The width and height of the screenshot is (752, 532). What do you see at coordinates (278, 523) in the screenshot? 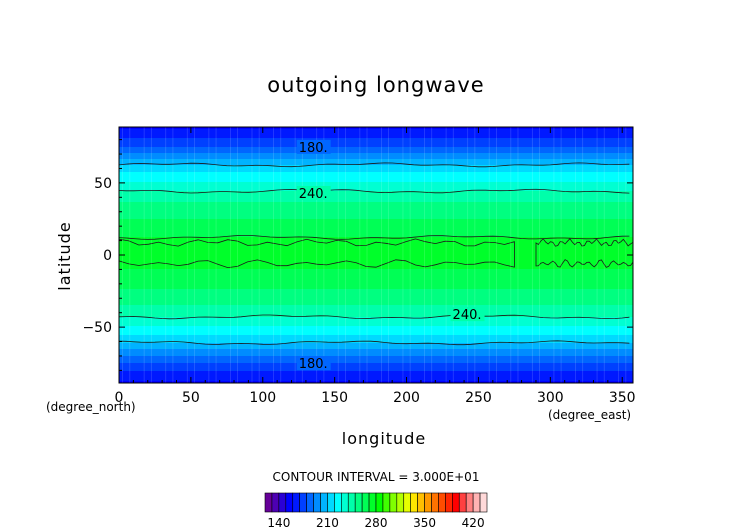
I see `colorbar-tick-label: 140` at bounding box center [278, 523].